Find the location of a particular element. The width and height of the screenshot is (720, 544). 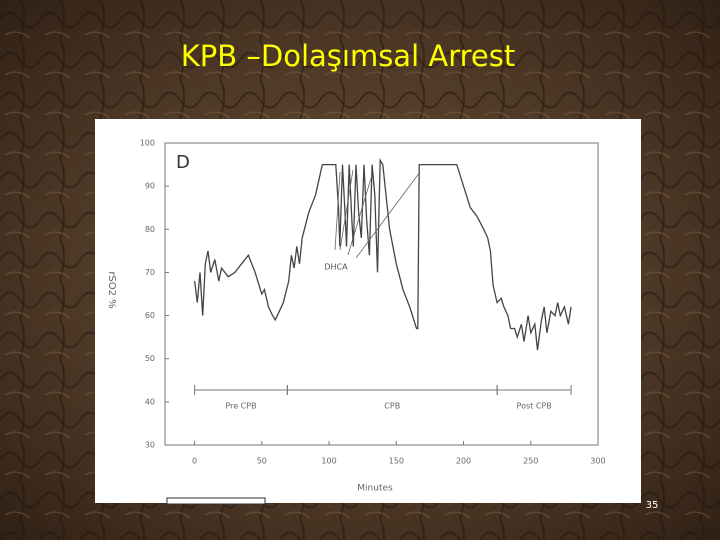

image-fragment is located at coordinates (216, 501).